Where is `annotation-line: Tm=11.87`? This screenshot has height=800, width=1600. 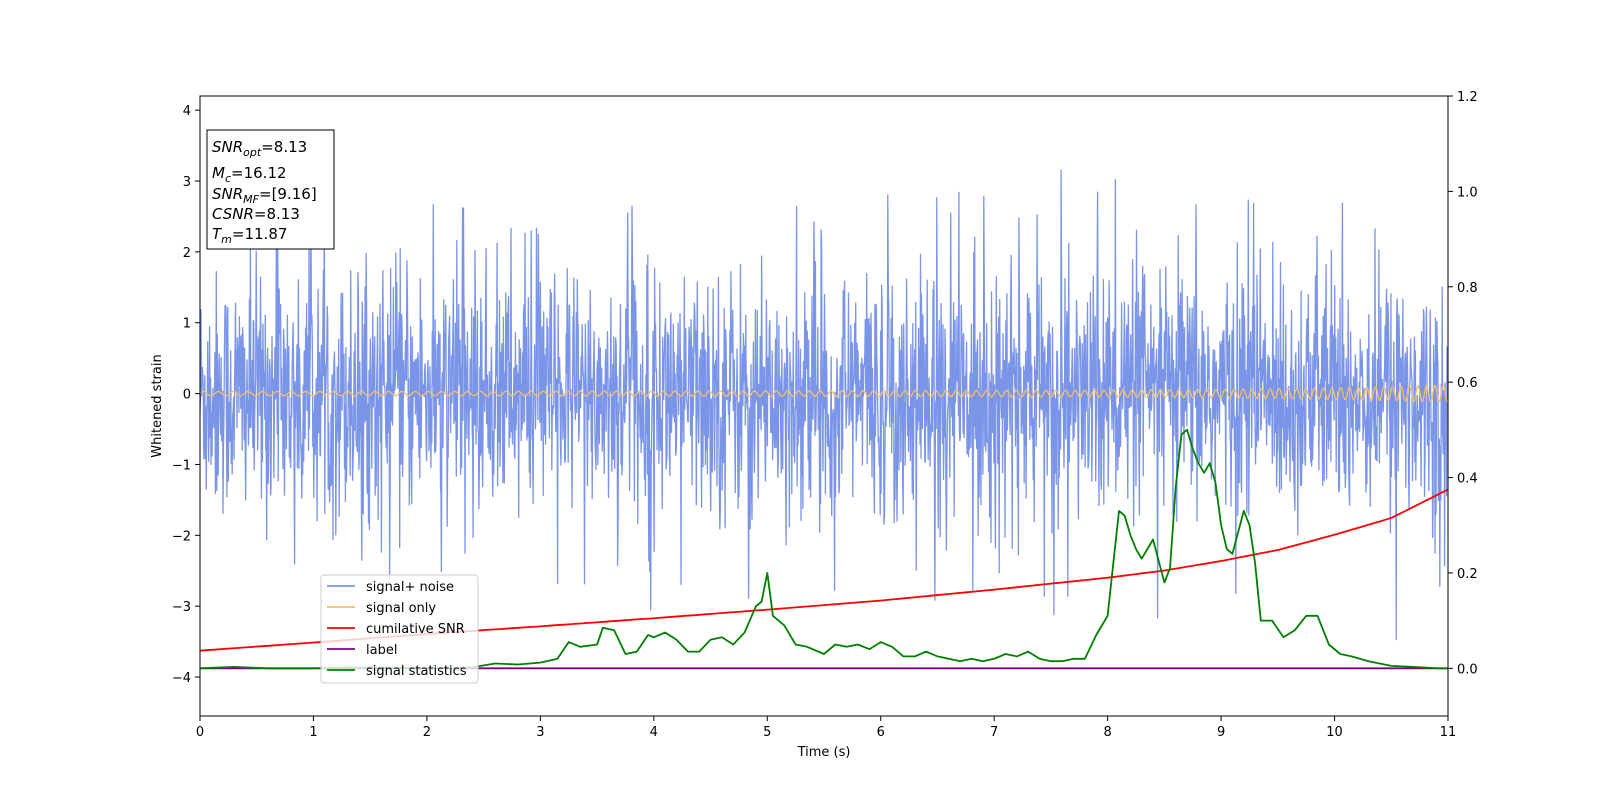 annotation-line: Tm=11.87 is located at coordinates (249, 235).